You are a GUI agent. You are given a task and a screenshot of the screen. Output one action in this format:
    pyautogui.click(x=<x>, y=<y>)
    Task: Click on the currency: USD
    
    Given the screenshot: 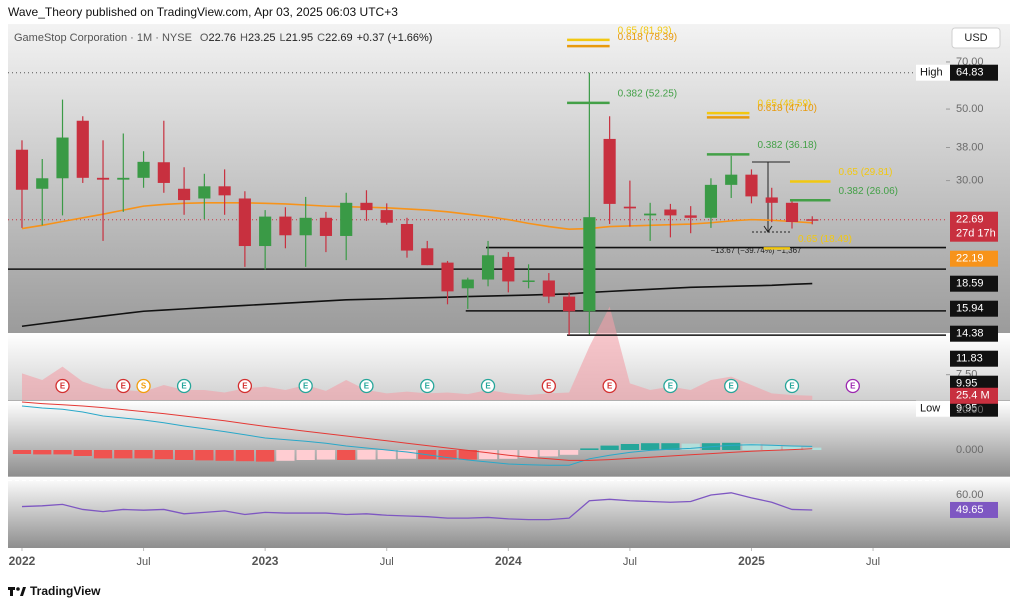 What is the action you would take?
    pyautogui.click(x=975, y=38)
    